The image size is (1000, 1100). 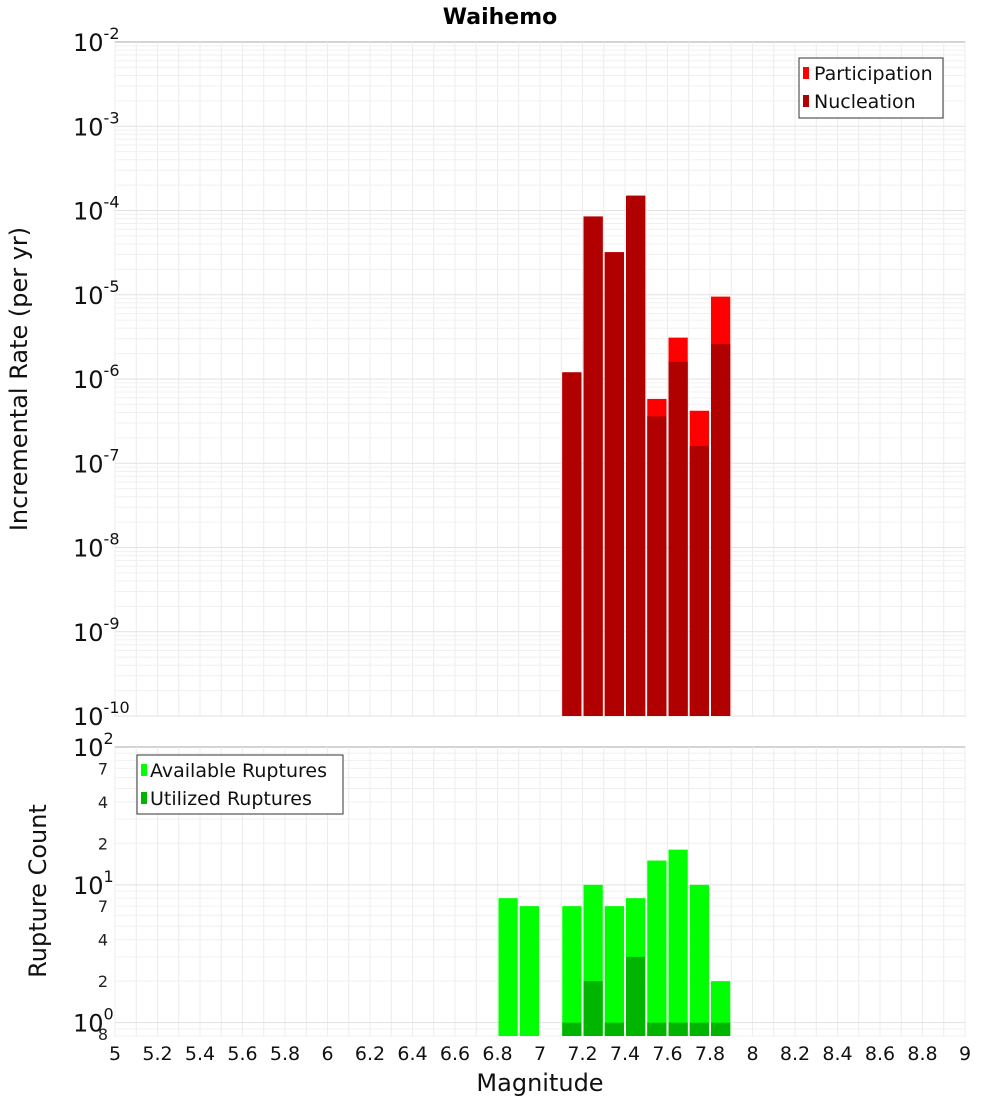 I want to click on x-tick-label: 7.8, so click(x=710, y=1054).